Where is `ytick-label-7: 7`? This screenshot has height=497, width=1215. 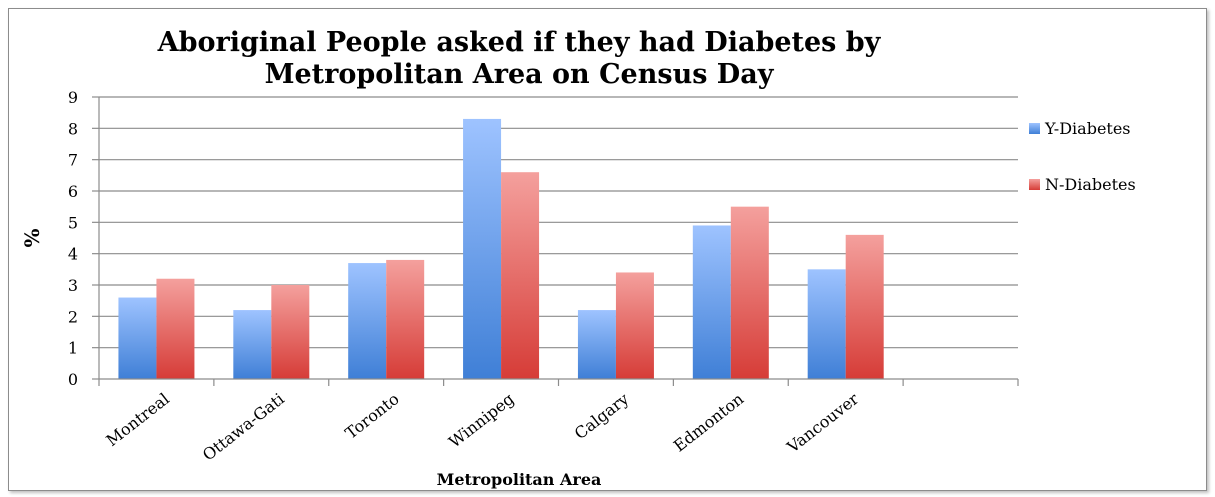
ytick-label-7: 7 is located at coordinates (73, 160).